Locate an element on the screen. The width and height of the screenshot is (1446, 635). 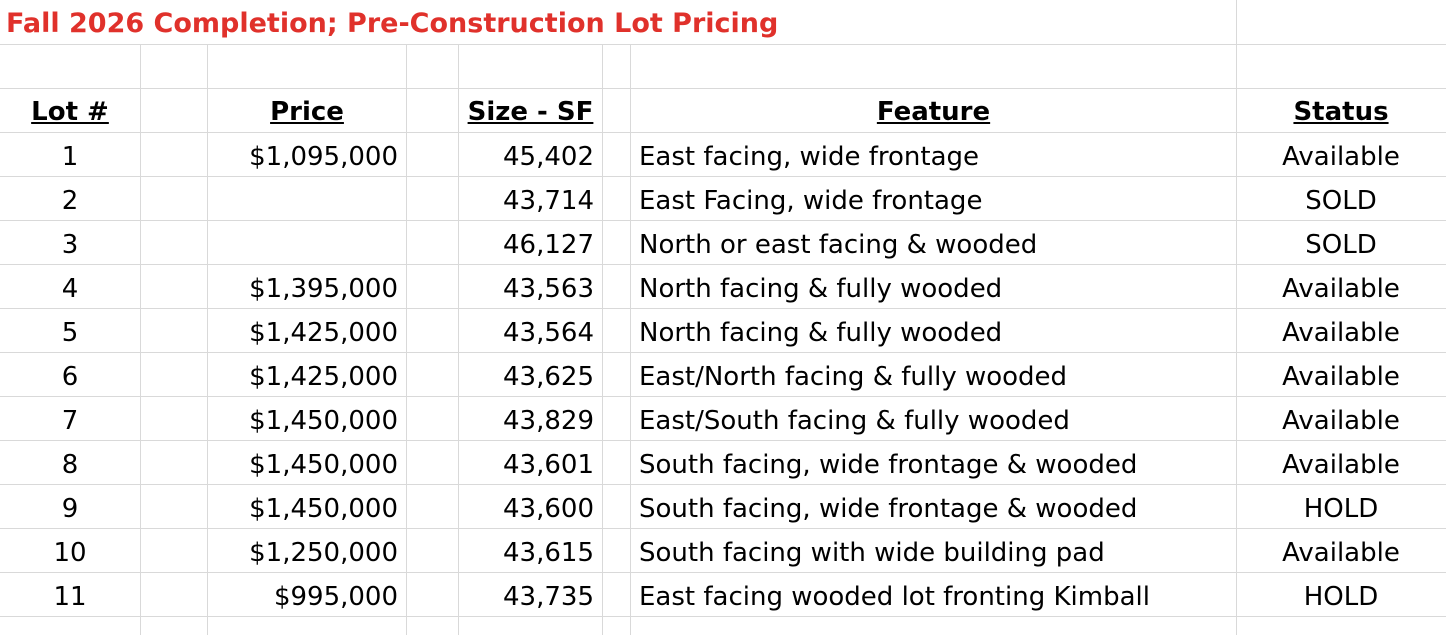
cell-price: $1,250,000 is located at coordinates (323, 553).